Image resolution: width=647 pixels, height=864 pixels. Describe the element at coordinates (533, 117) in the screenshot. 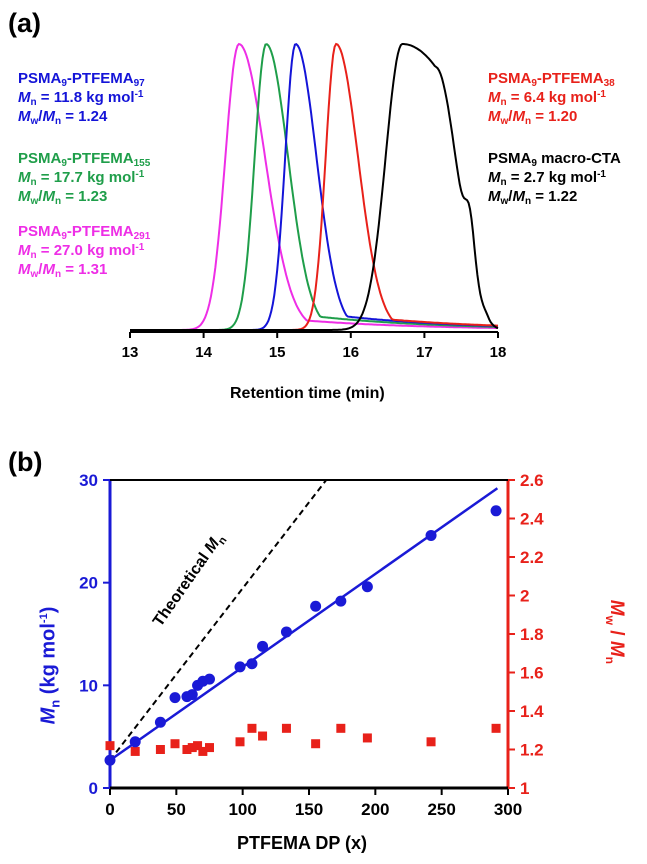

I see `legend-dispersity: Mw/Mn = 1.20` at that location.